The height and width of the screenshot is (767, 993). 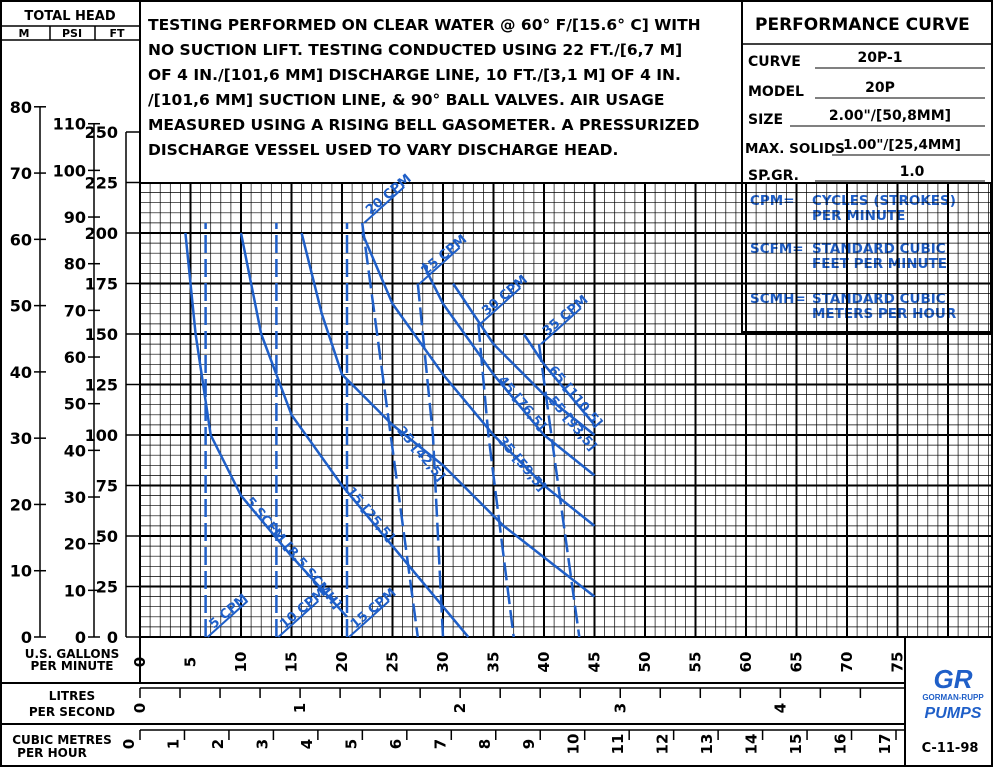 I want to click on psi-tick-label: 60, so click(x=75, y=357).